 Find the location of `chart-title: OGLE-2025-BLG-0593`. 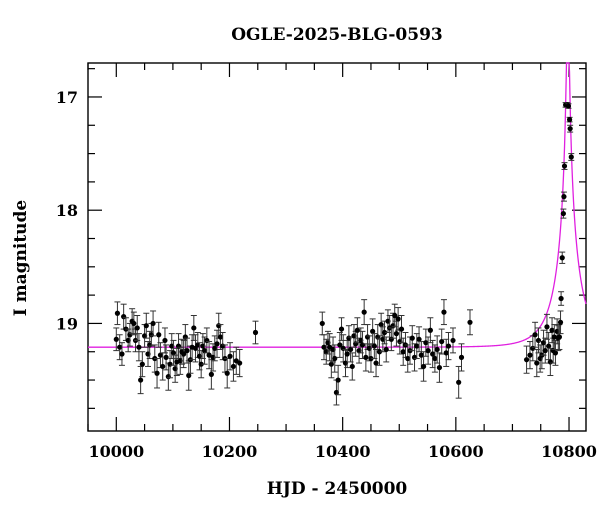

chart-title: OGLE-2025-BLG-0593 is located at coordinates (337, 35).